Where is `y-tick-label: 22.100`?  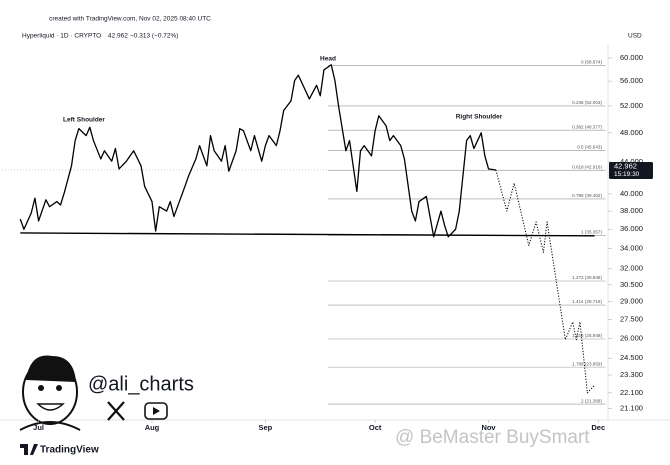 y-tick-label: 22.100 is located at coordinates (631, 392).